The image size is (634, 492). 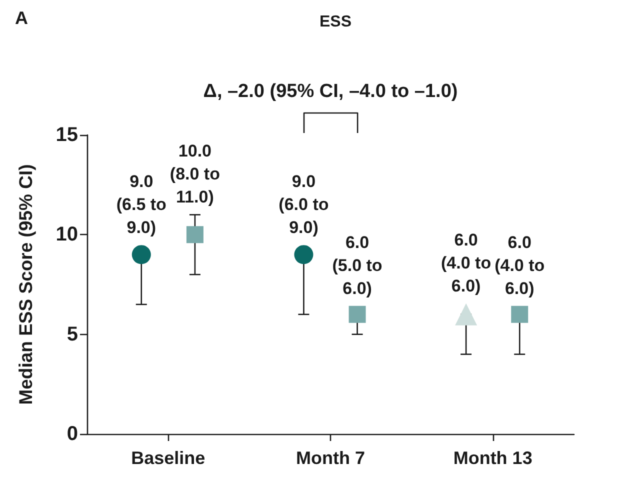 I want to click on y-tick-label: 0, so click(x=72, y=434).